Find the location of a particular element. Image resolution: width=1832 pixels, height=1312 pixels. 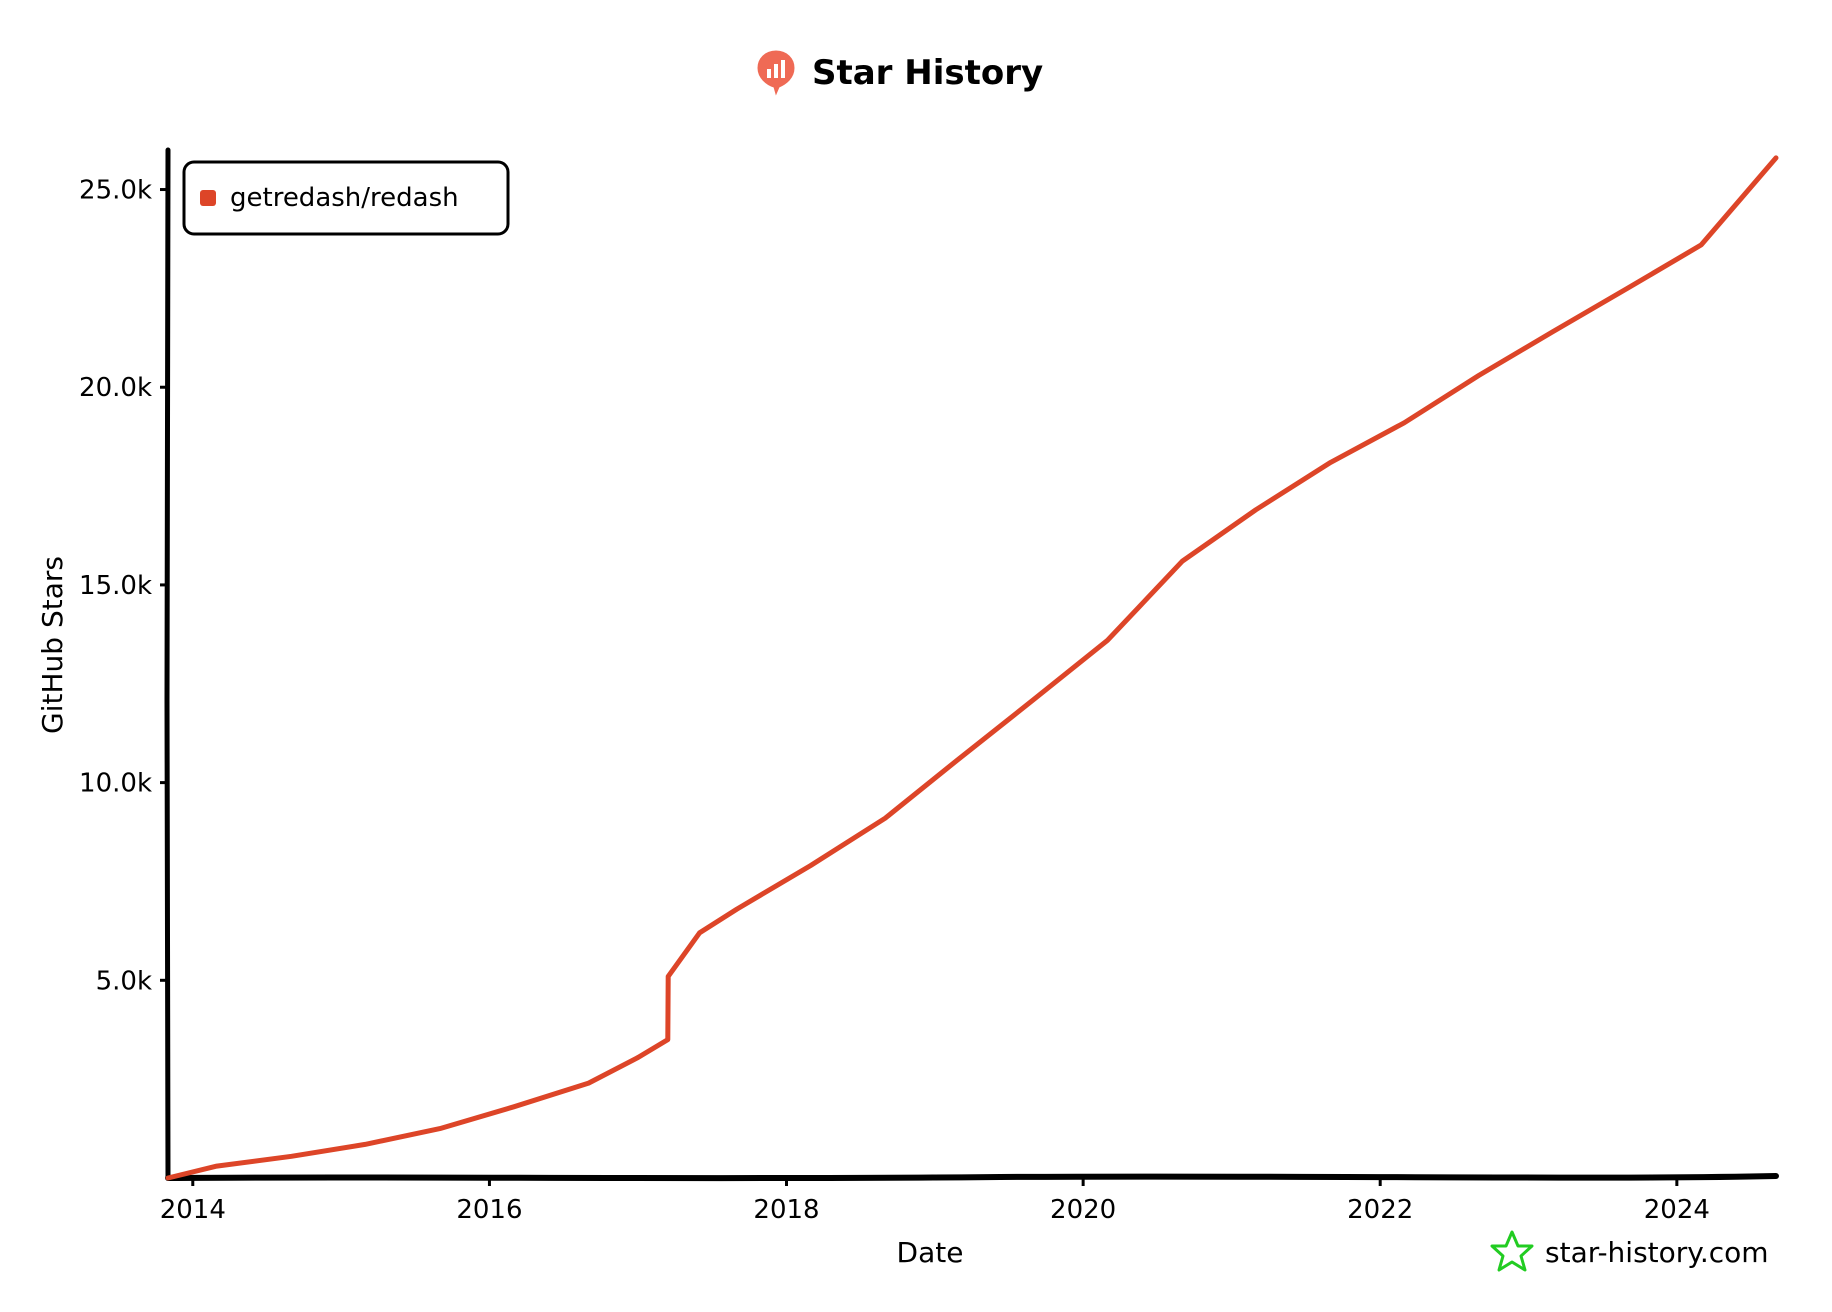

x-tick-label: 2024 is located at coordinates (1677, 1210).